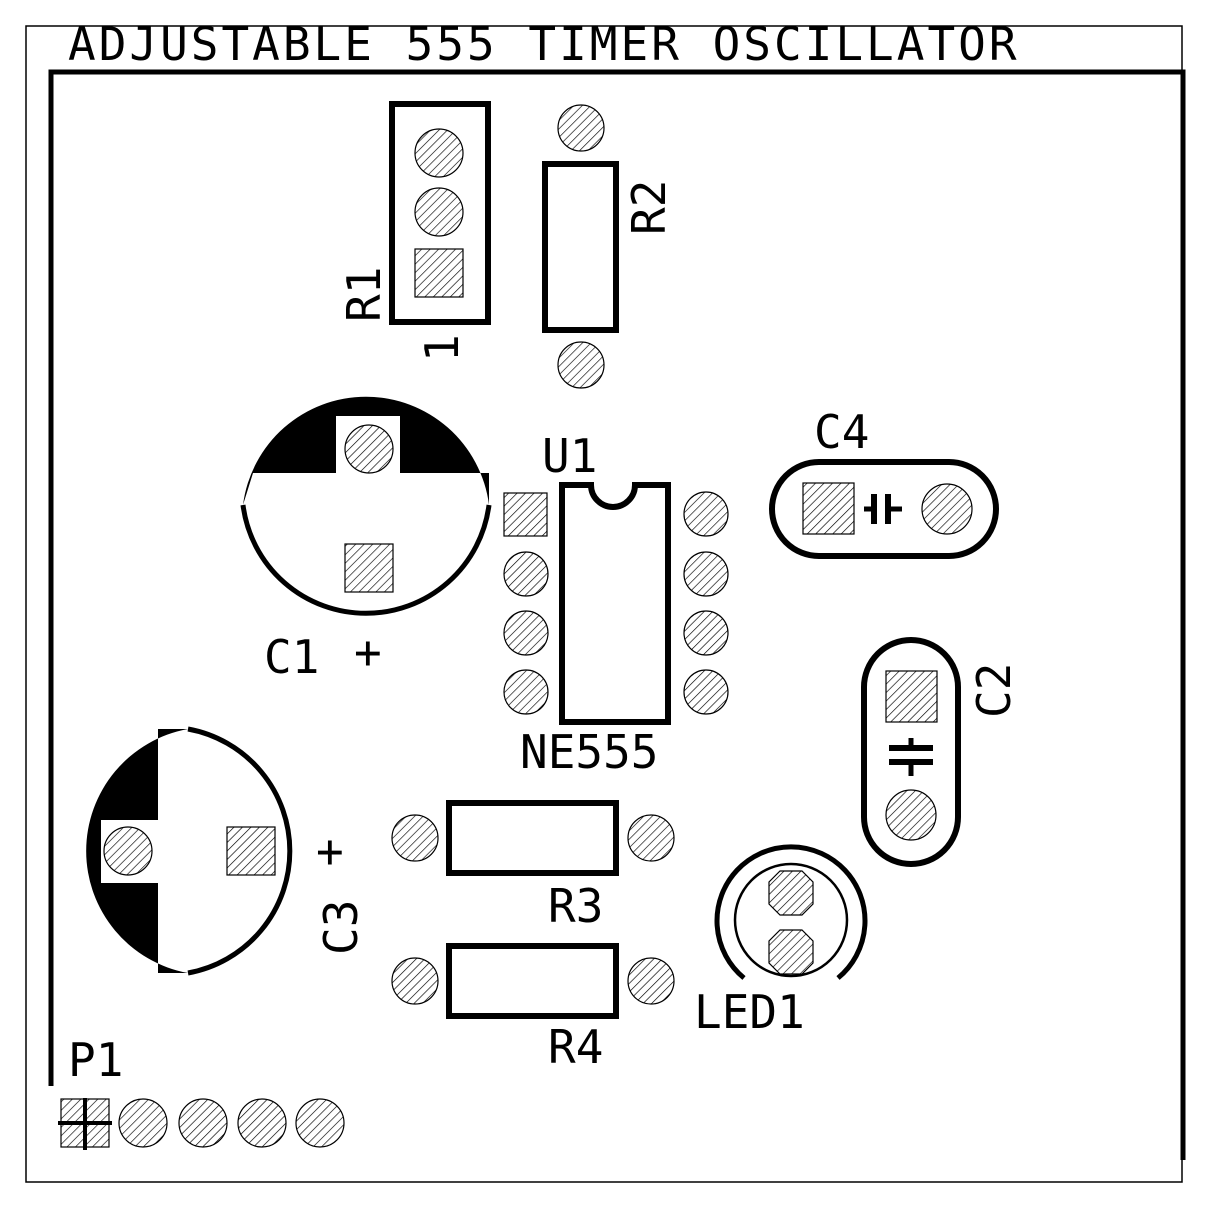  I want to click on led1, so click(791, 912).